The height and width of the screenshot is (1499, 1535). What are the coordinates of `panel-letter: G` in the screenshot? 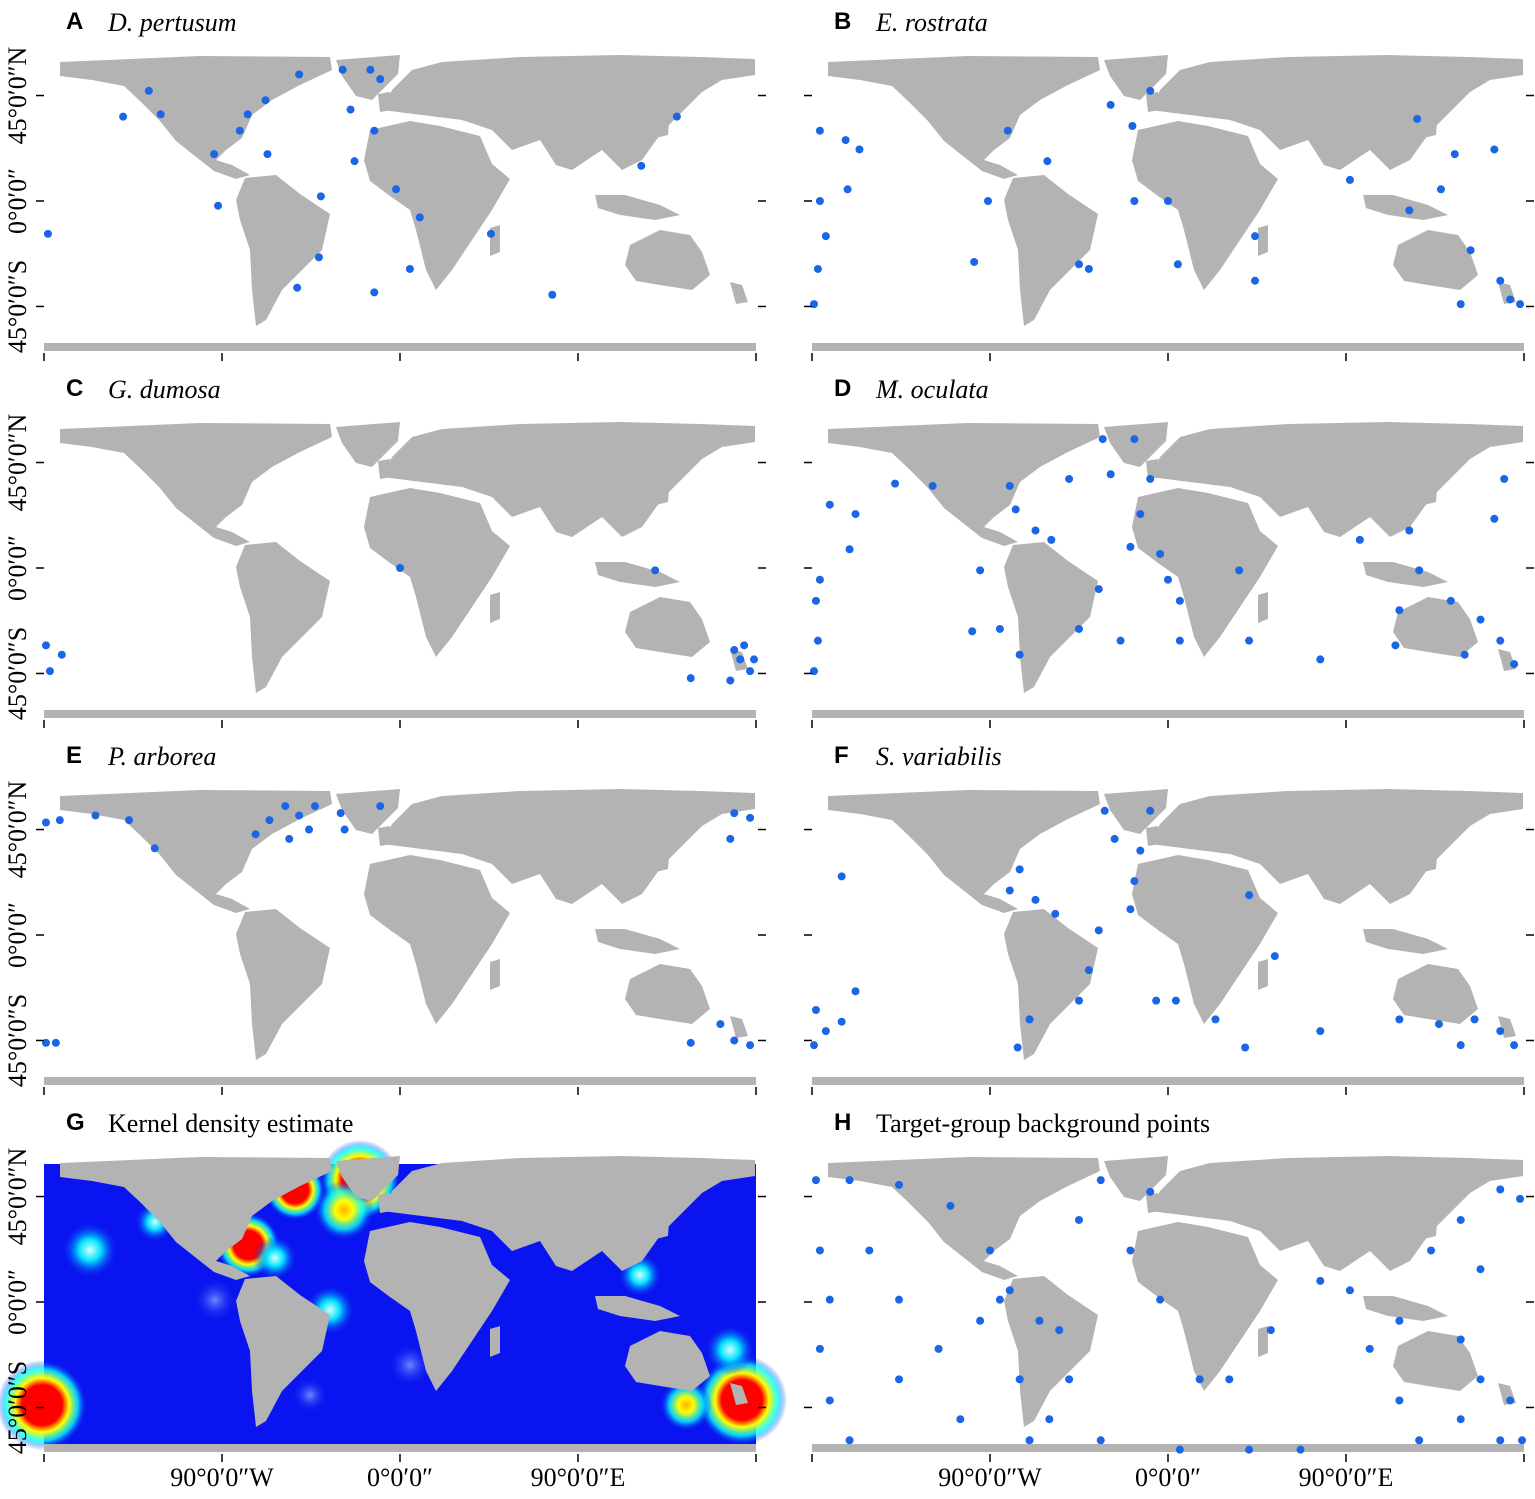 It's located at (75, 1122).